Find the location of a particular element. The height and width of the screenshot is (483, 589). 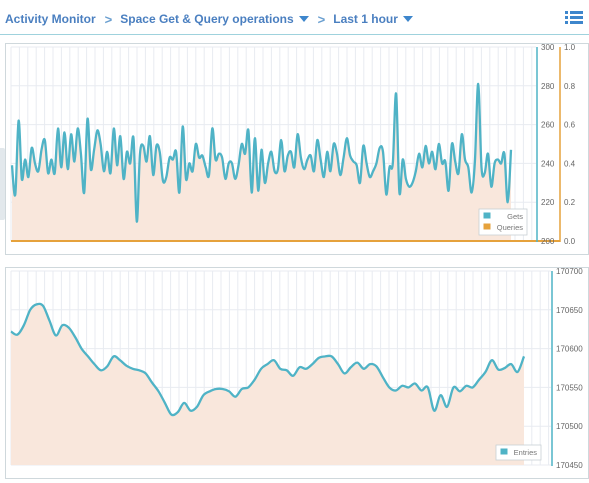

legend-label: Gets is located at coordinates (515, 216).